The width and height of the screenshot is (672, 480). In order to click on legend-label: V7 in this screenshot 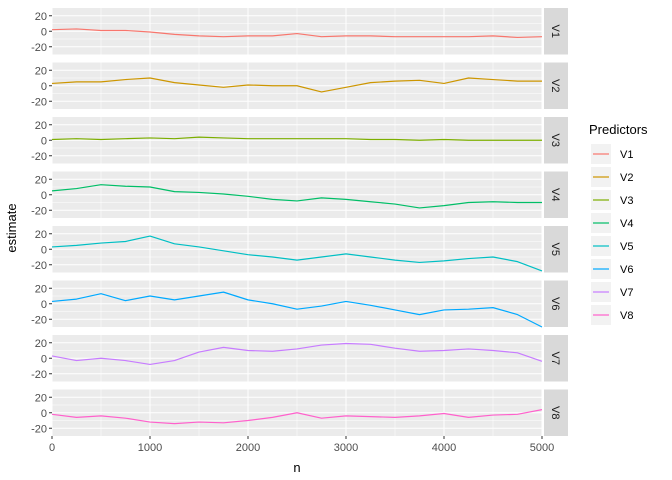, I will do `click(626, 293)`.